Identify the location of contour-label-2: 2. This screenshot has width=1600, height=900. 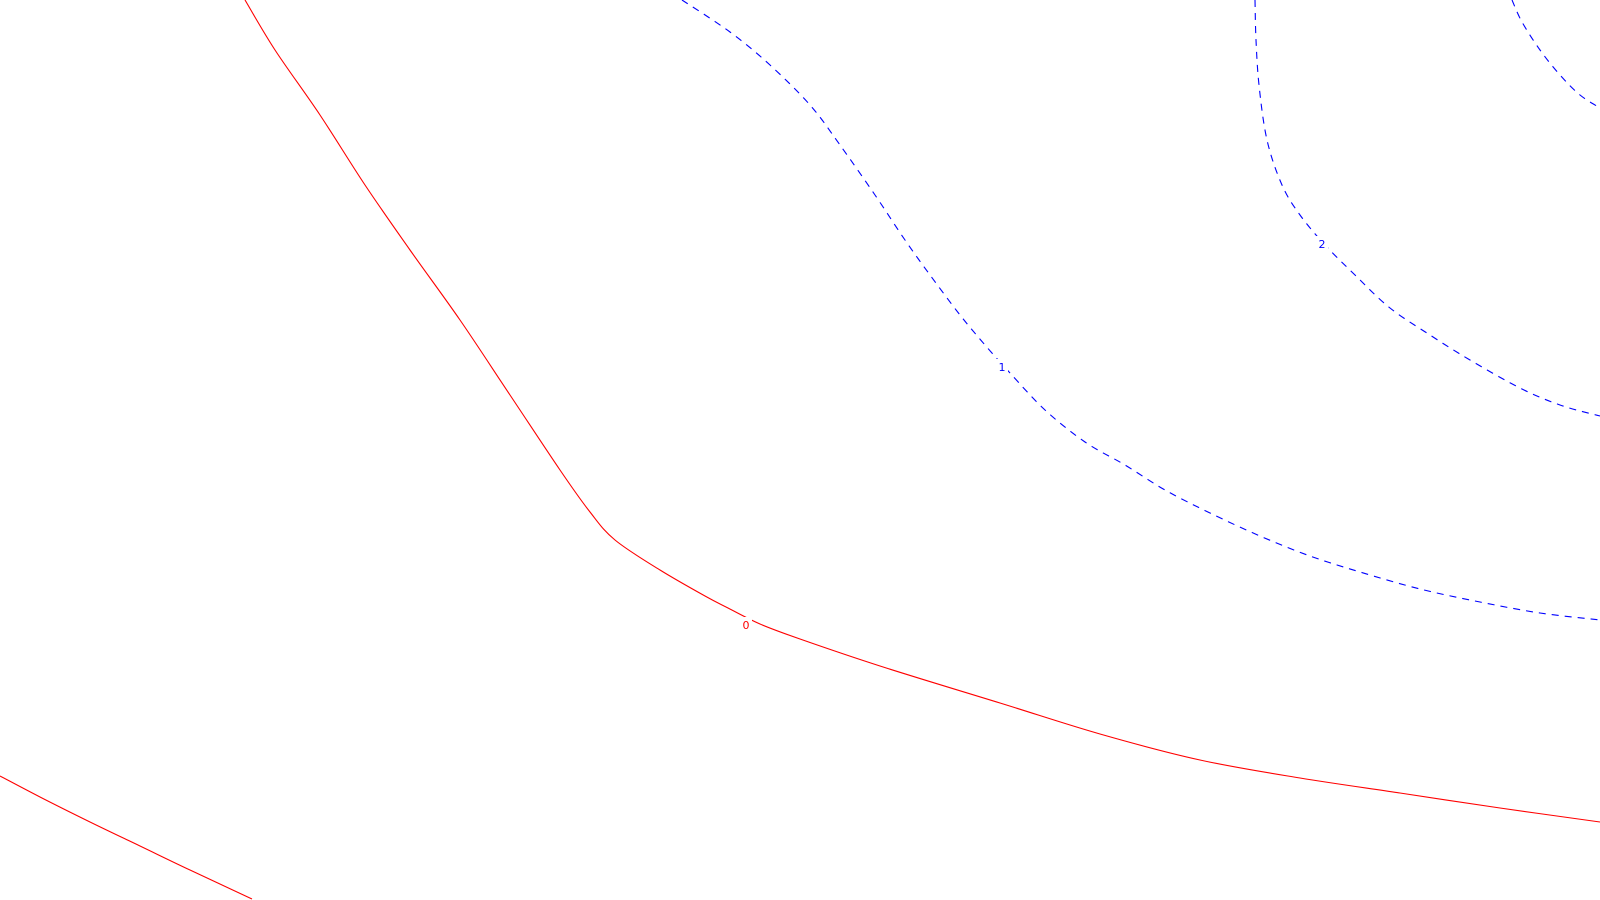
(1322, 244).